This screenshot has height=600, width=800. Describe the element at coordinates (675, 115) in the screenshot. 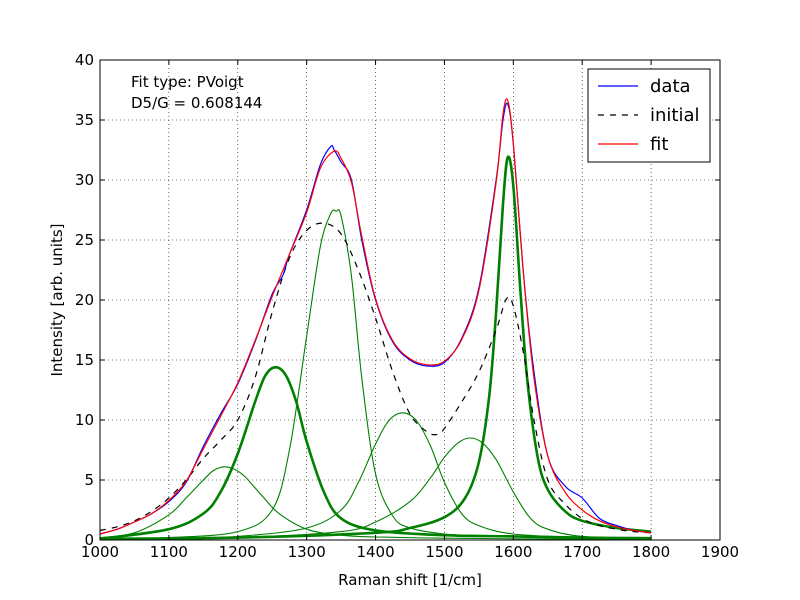

I see `legend-label-initial: initial` at that location.